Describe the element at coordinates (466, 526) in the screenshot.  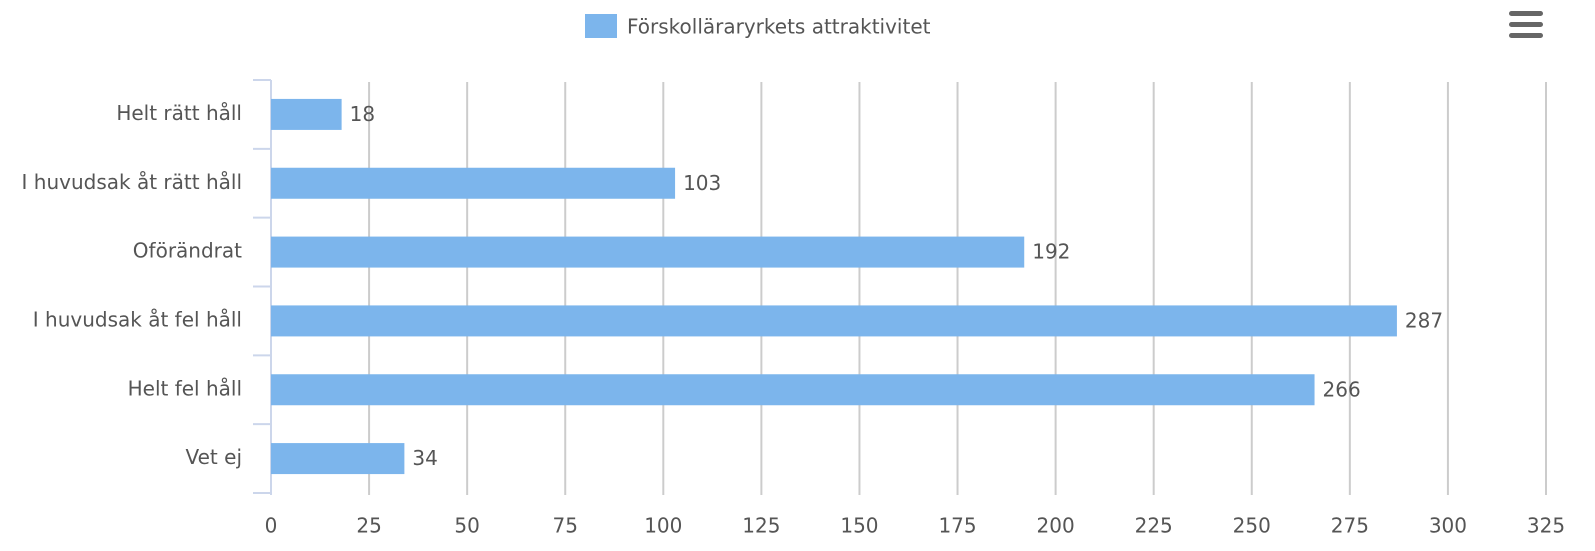
I see `x-tick-label: 50` at that location.